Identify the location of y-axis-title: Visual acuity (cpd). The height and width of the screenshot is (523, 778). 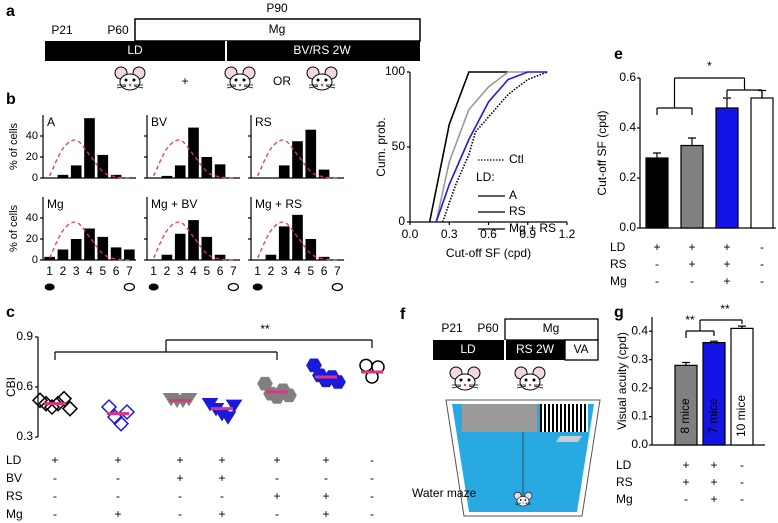
(622, 381).